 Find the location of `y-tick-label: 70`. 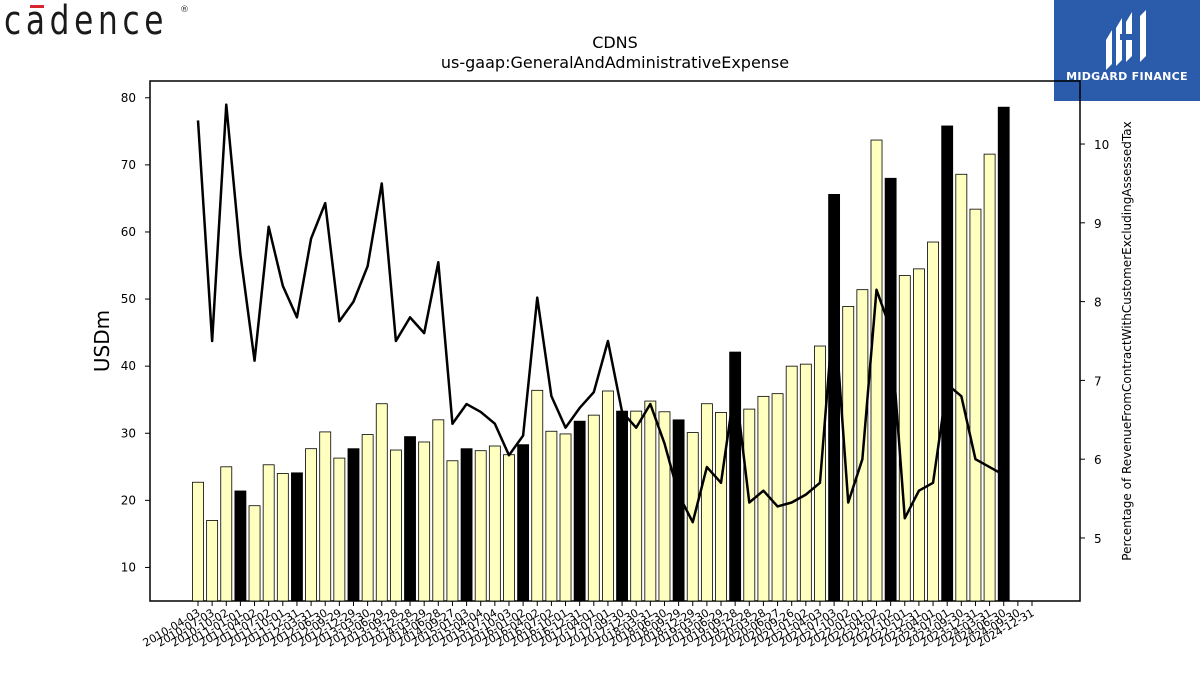

y-tick-label: 70 is located at coordinates (128, 165).